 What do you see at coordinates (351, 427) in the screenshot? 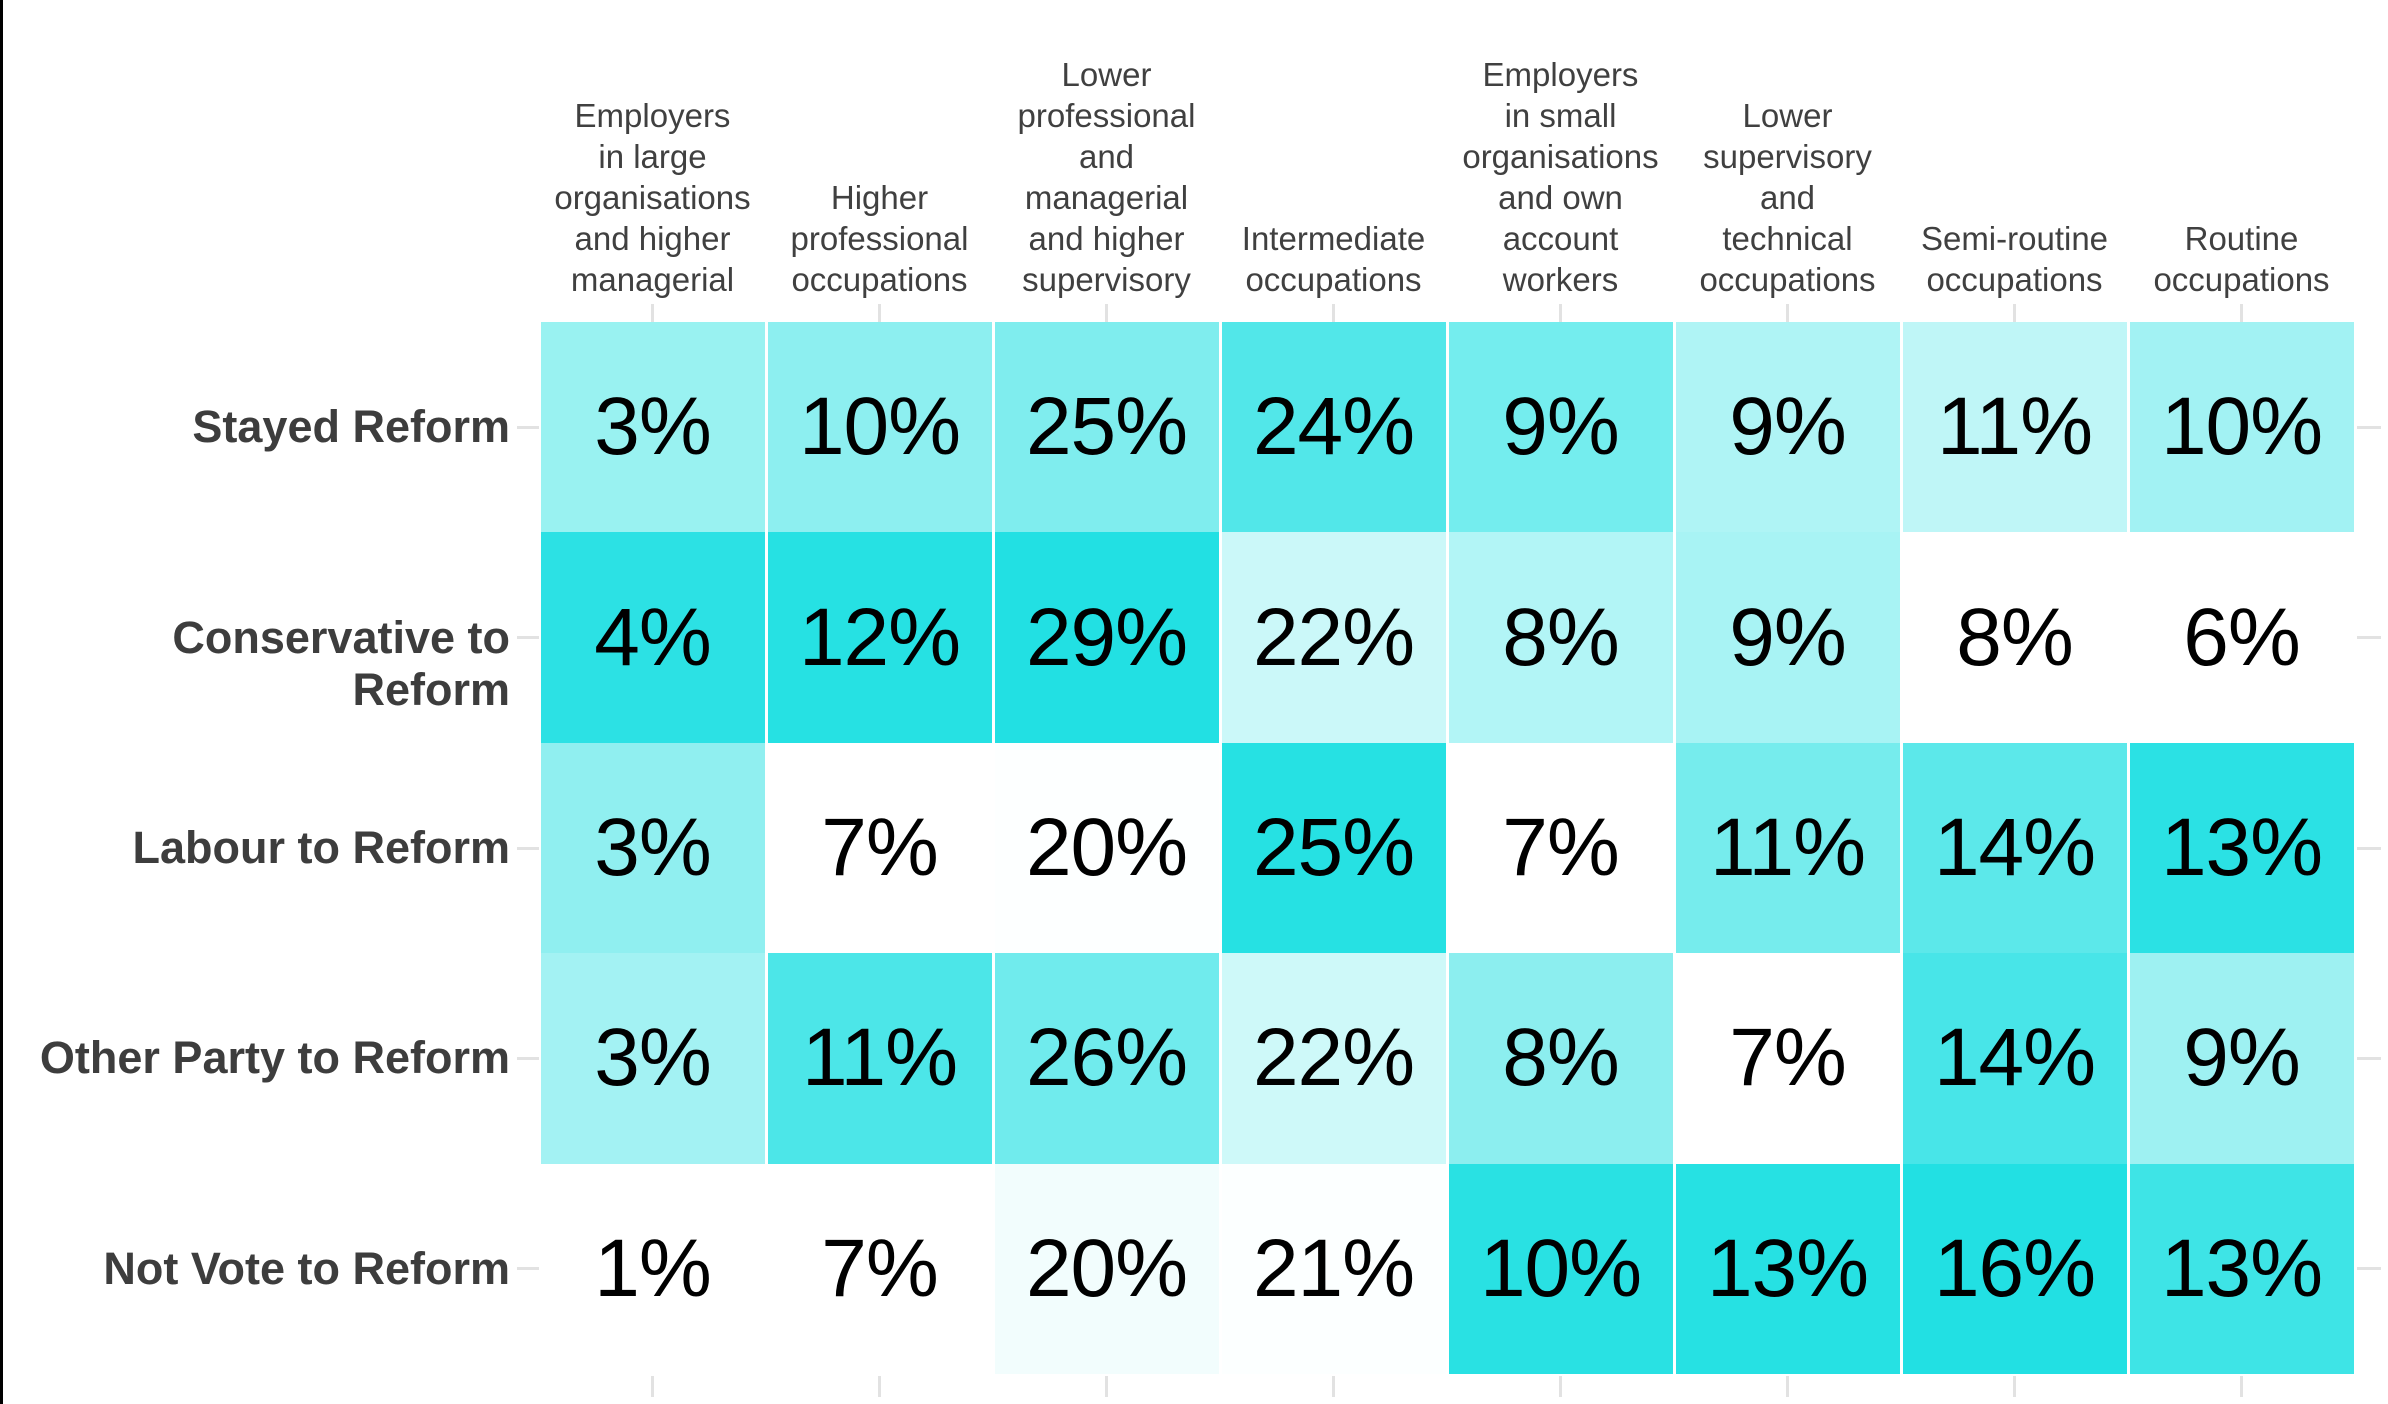
I see `row-label: Stayed Reform` at bounding box center [351, 427].